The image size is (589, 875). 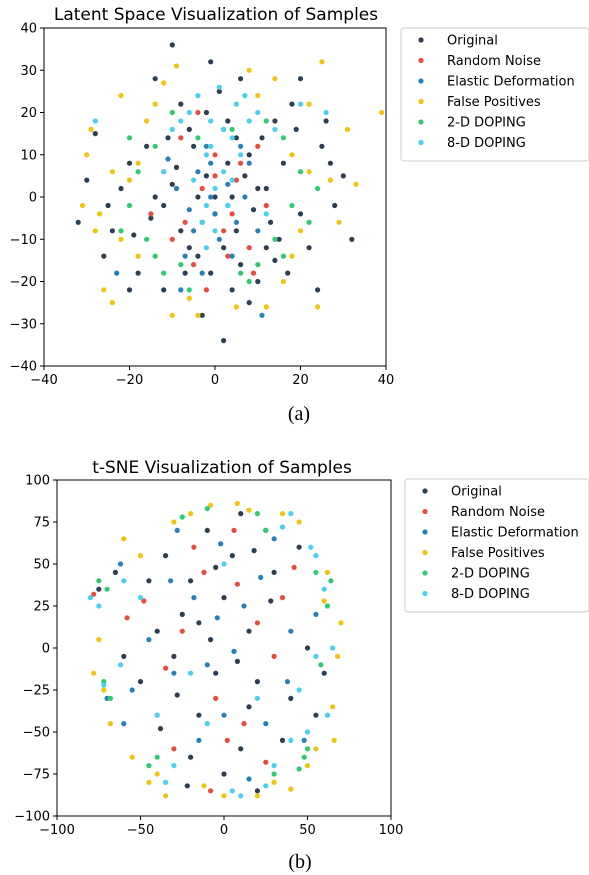 I want to click on panel-a-legend-label-4: 2-D DOPING, so click(x=486, y=123).